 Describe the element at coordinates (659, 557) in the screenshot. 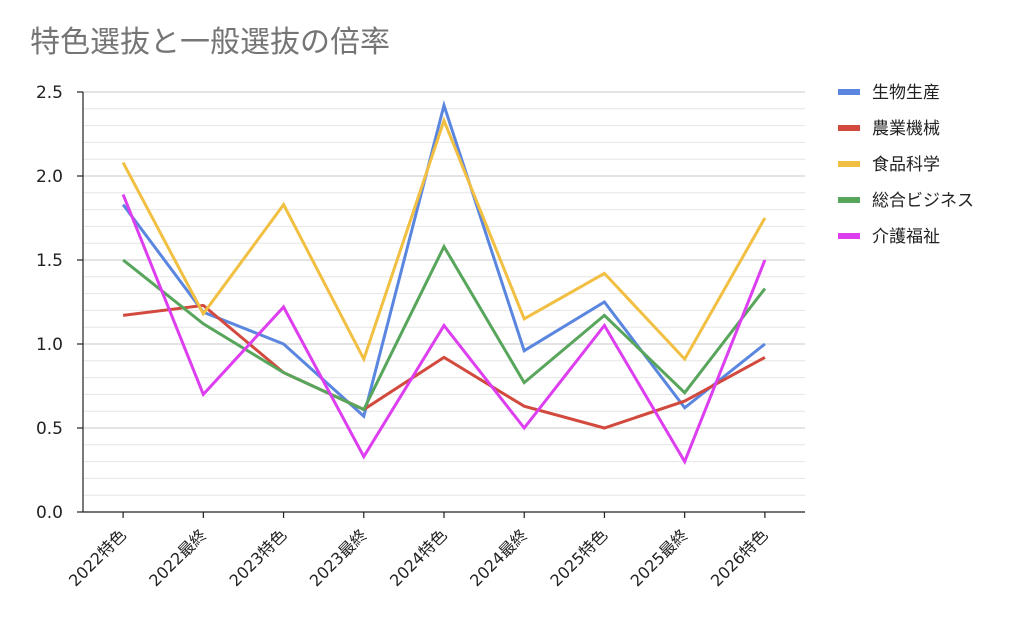

I see `x-tick-label: 2025最終` at that location.